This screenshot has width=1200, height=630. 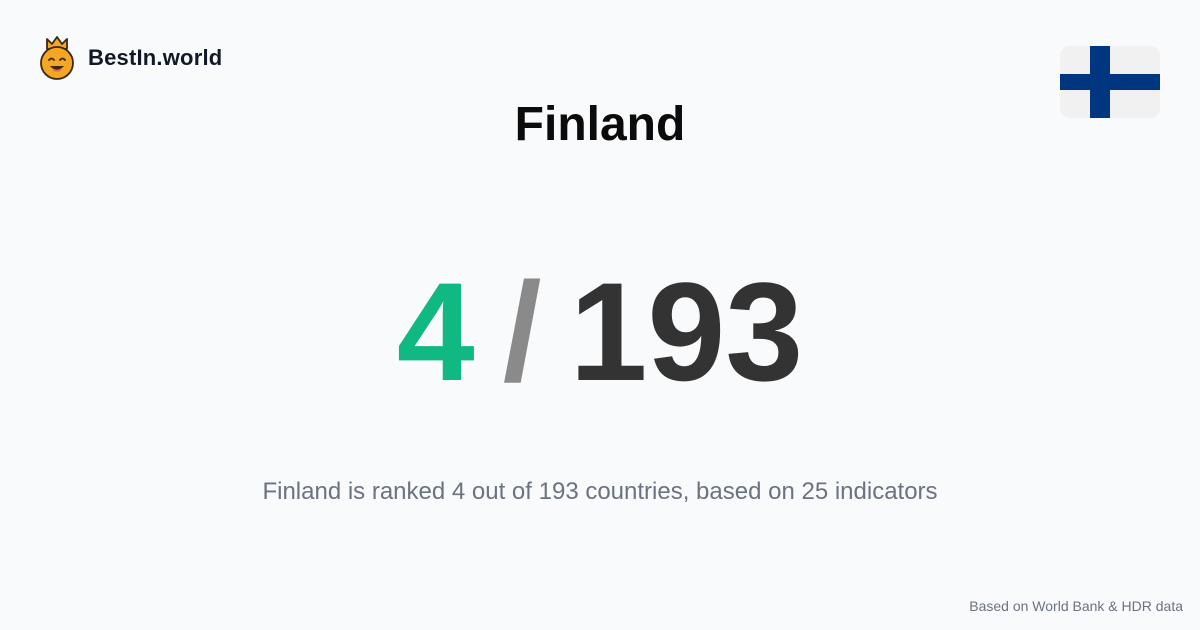 I want to click on brand-name: BestIn.world, so click(x=155, y=57).